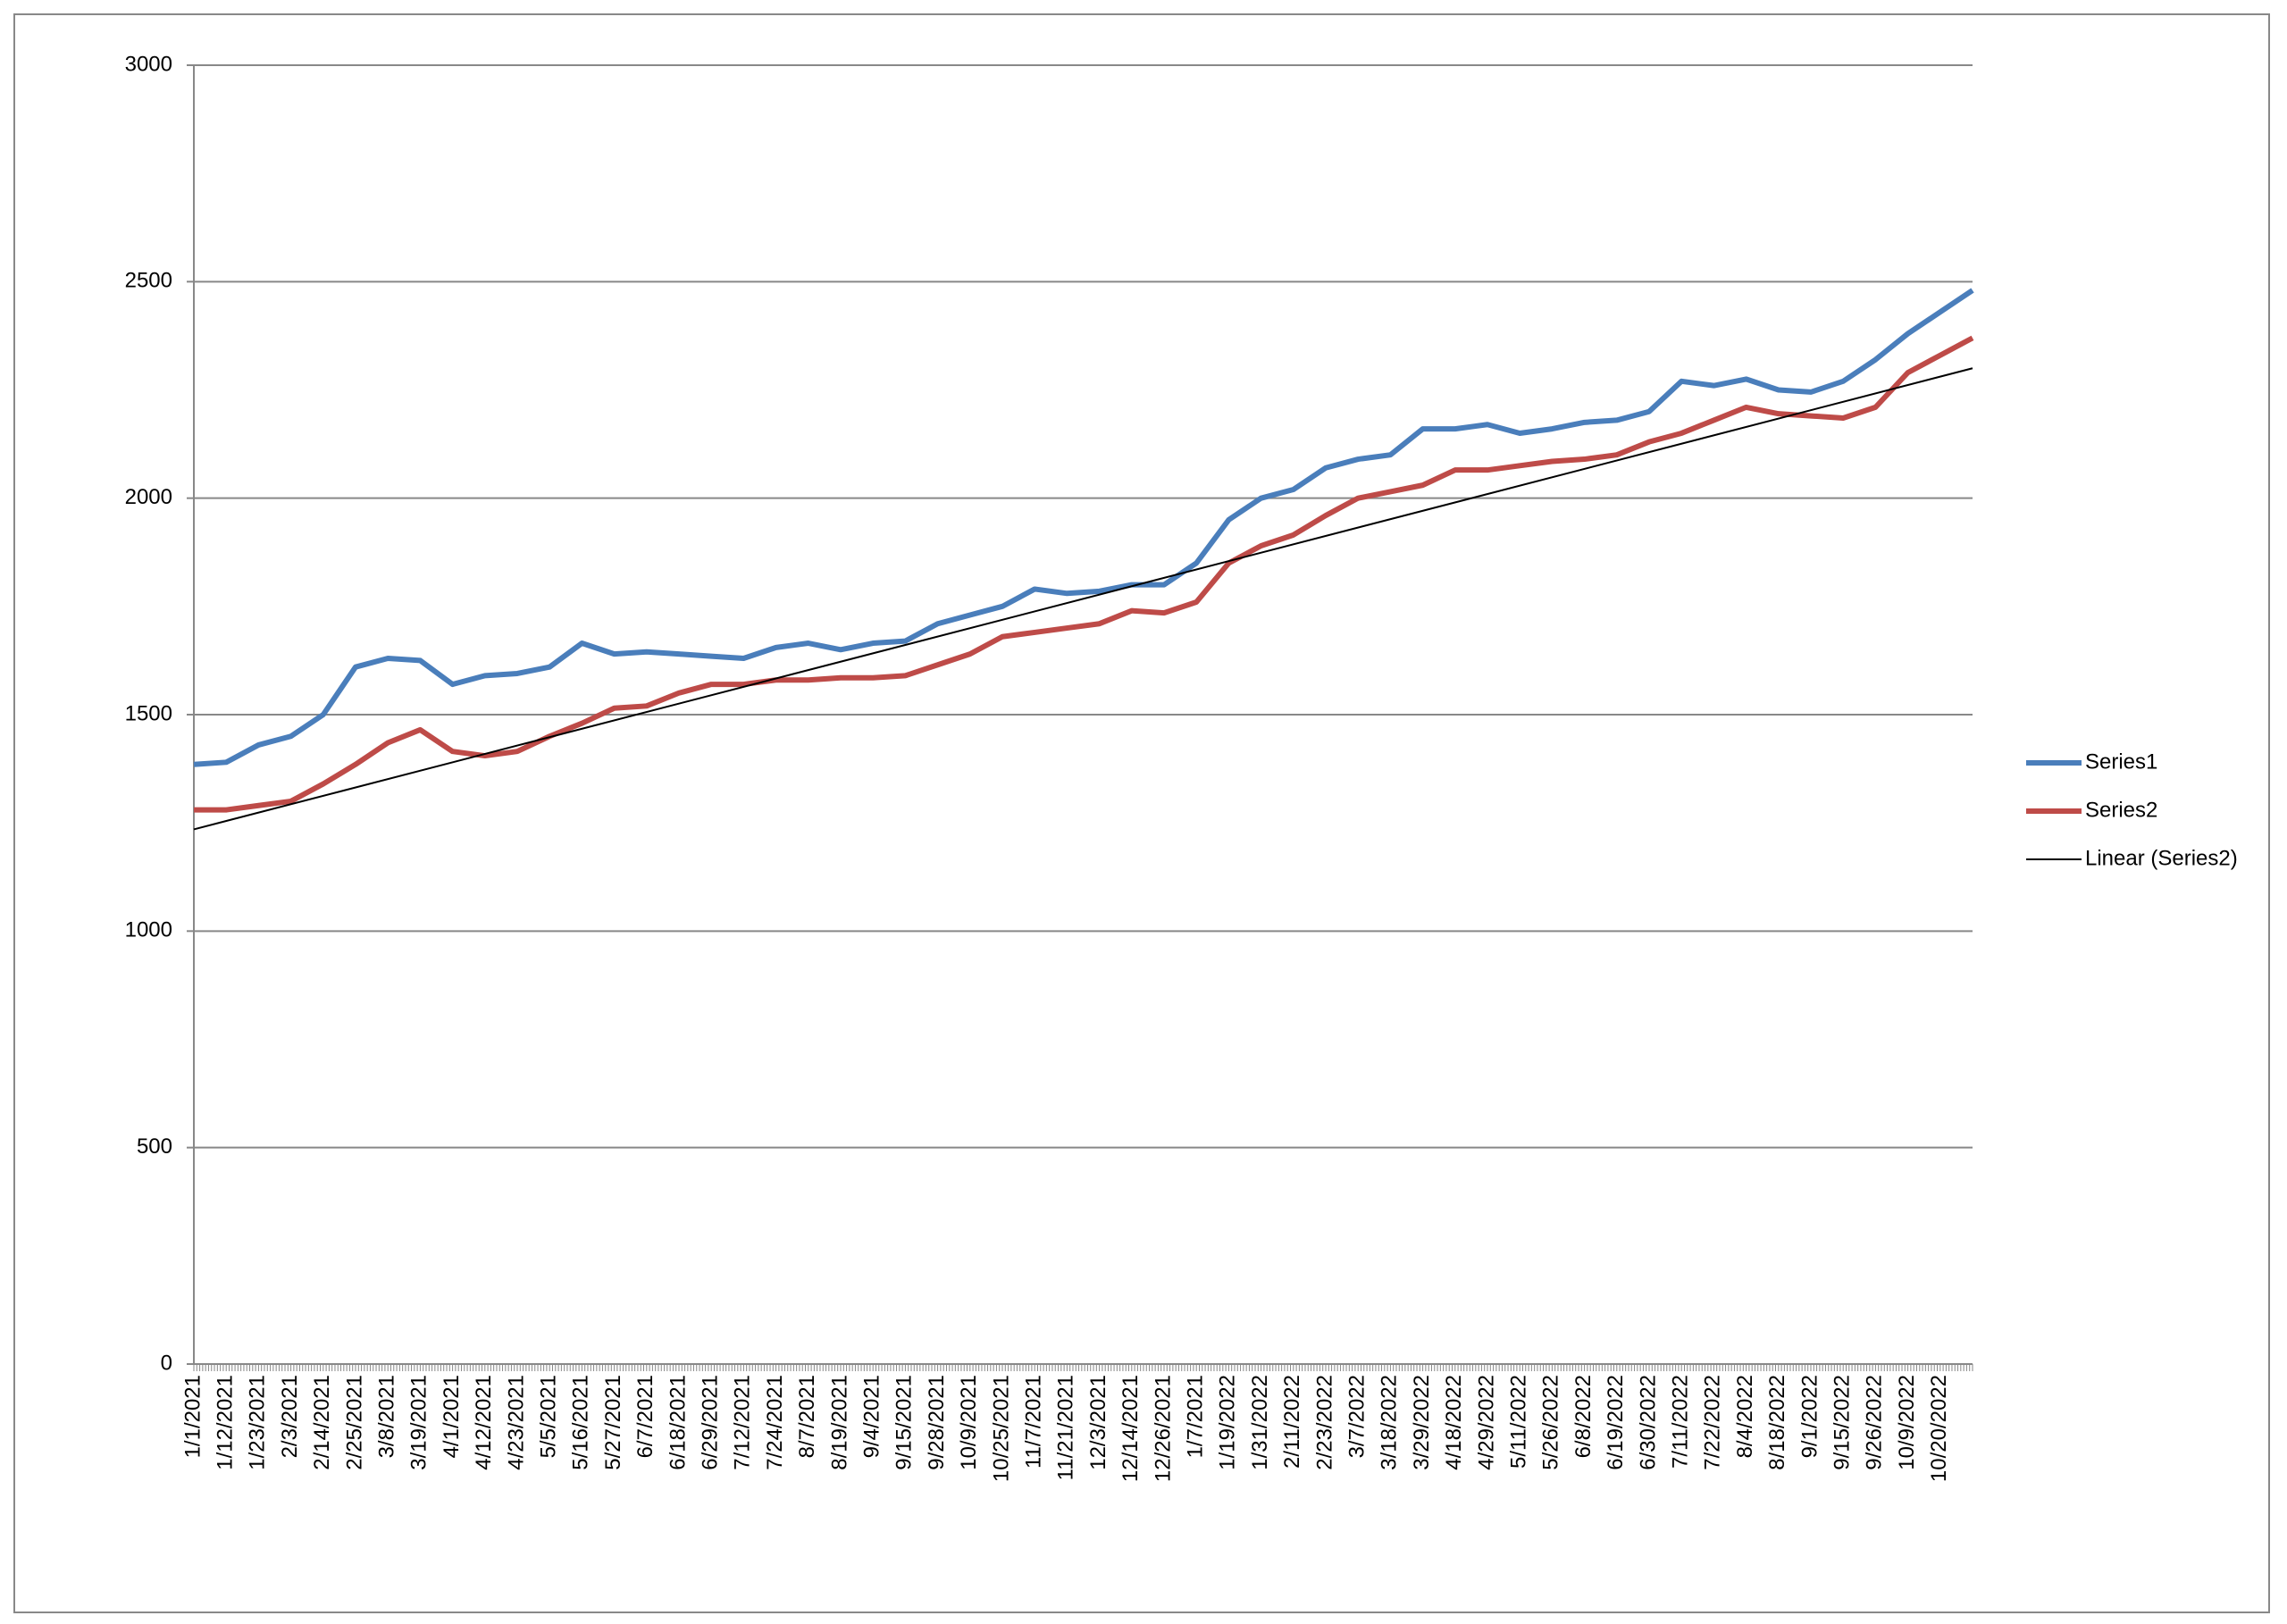  What do you see at coordinates (807, 1416) in the screenshot?
I see `x-tick-label: 8/7/2021` at bounding box center [807, 1416].